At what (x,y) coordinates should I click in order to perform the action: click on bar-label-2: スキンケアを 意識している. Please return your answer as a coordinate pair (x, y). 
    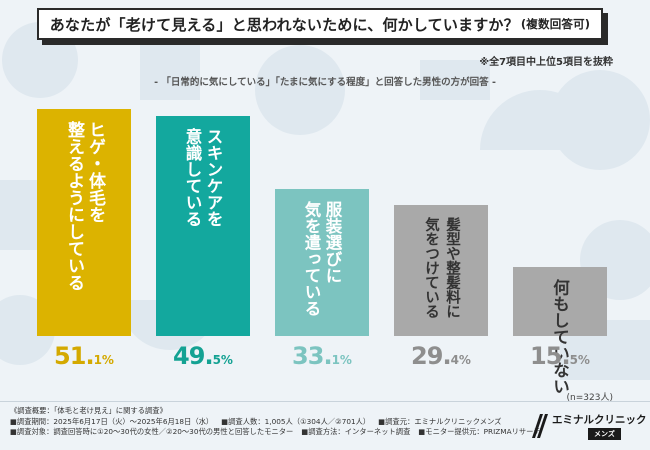
    Looking at the image, I should click on (203, 178).